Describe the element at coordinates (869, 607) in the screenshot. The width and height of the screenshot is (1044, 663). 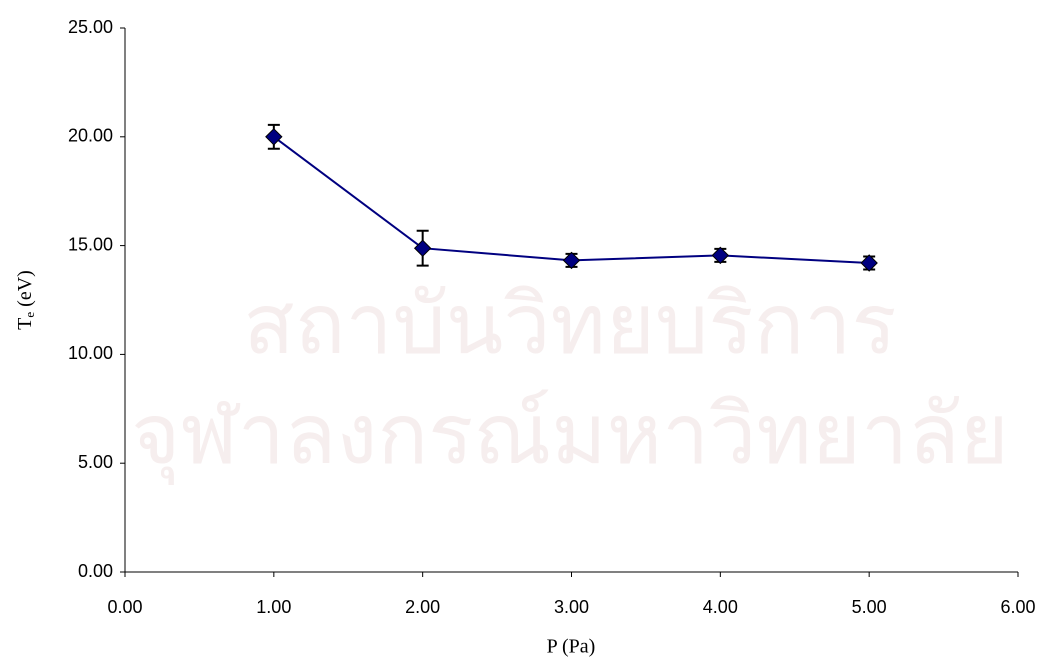
I see `x-tick-label: 5.00` at that location.